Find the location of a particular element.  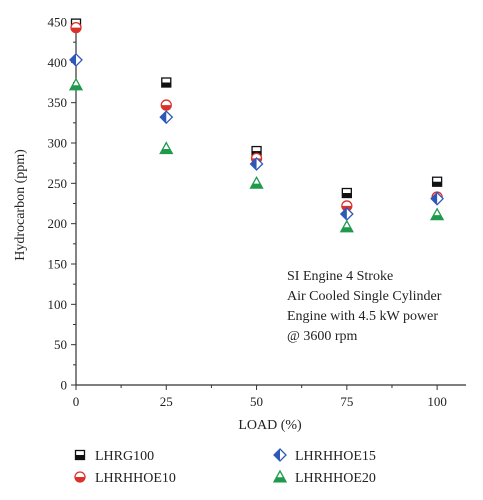

annotation-line: SI Engine 4 Stroke is located at coordinates (340, 276).